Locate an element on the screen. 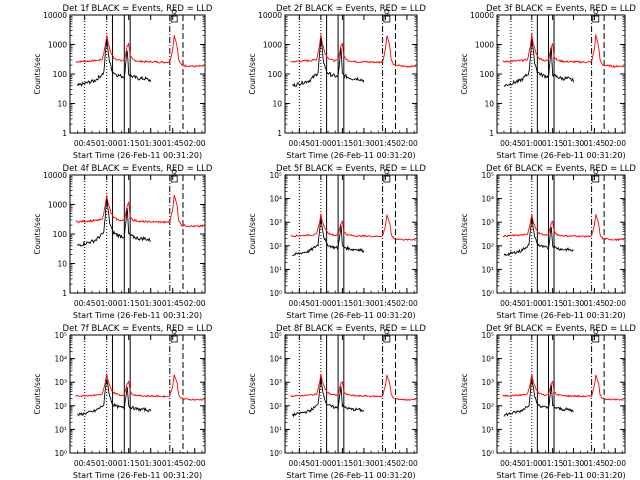  chart-title: Det 5f BLACK = Events, RED = LLD is located at coordinates (351, 169).